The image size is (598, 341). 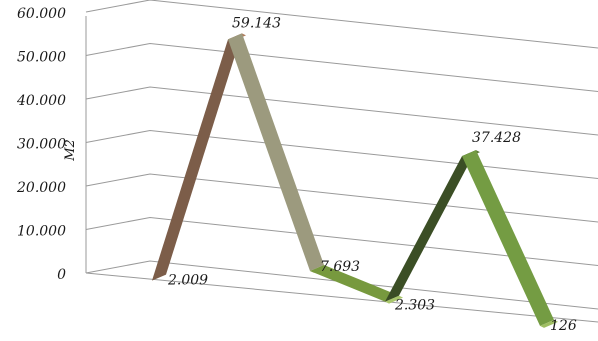 I want to click on data-label: 126, so click(x=563, y=326).